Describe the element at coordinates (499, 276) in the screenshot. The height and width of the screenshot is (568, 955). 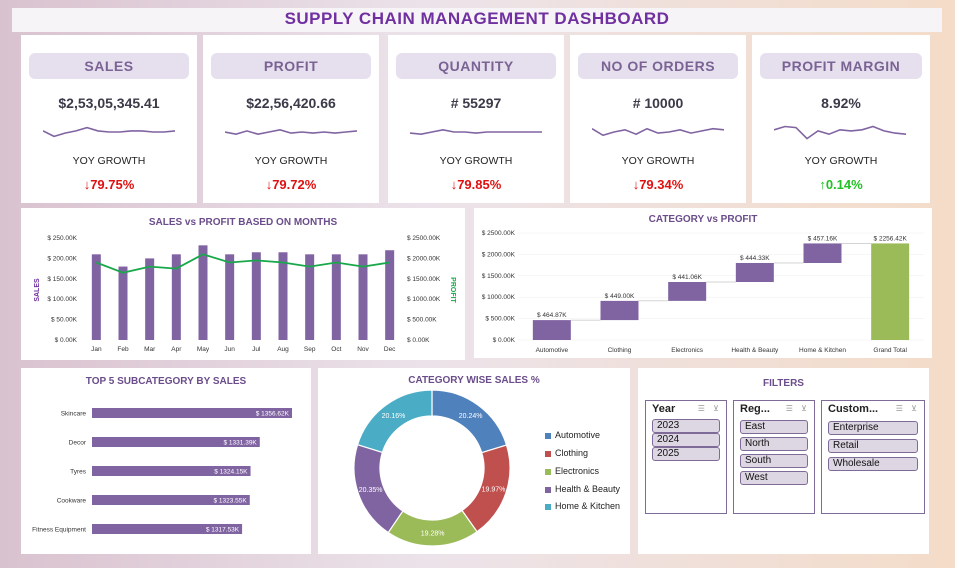
I see `y-tick-label: $ 1500.00K` at that location.